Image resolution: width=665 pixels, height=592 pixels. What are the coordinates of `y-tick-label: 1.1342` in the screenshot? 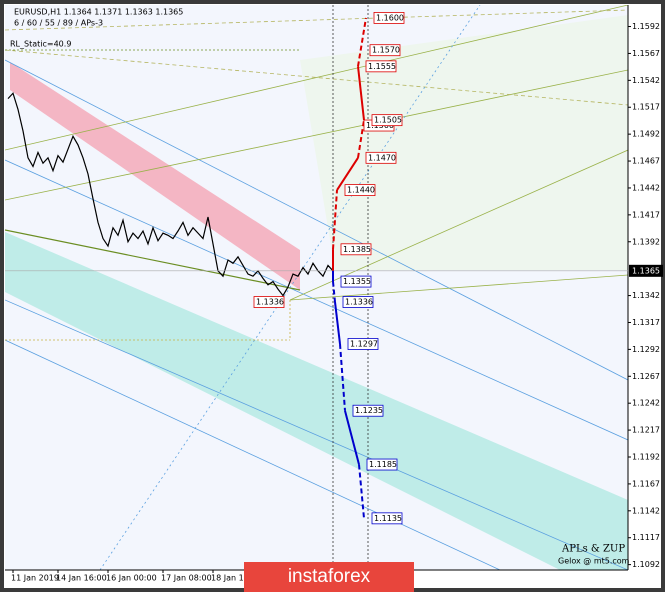 It's located at (646, 295).